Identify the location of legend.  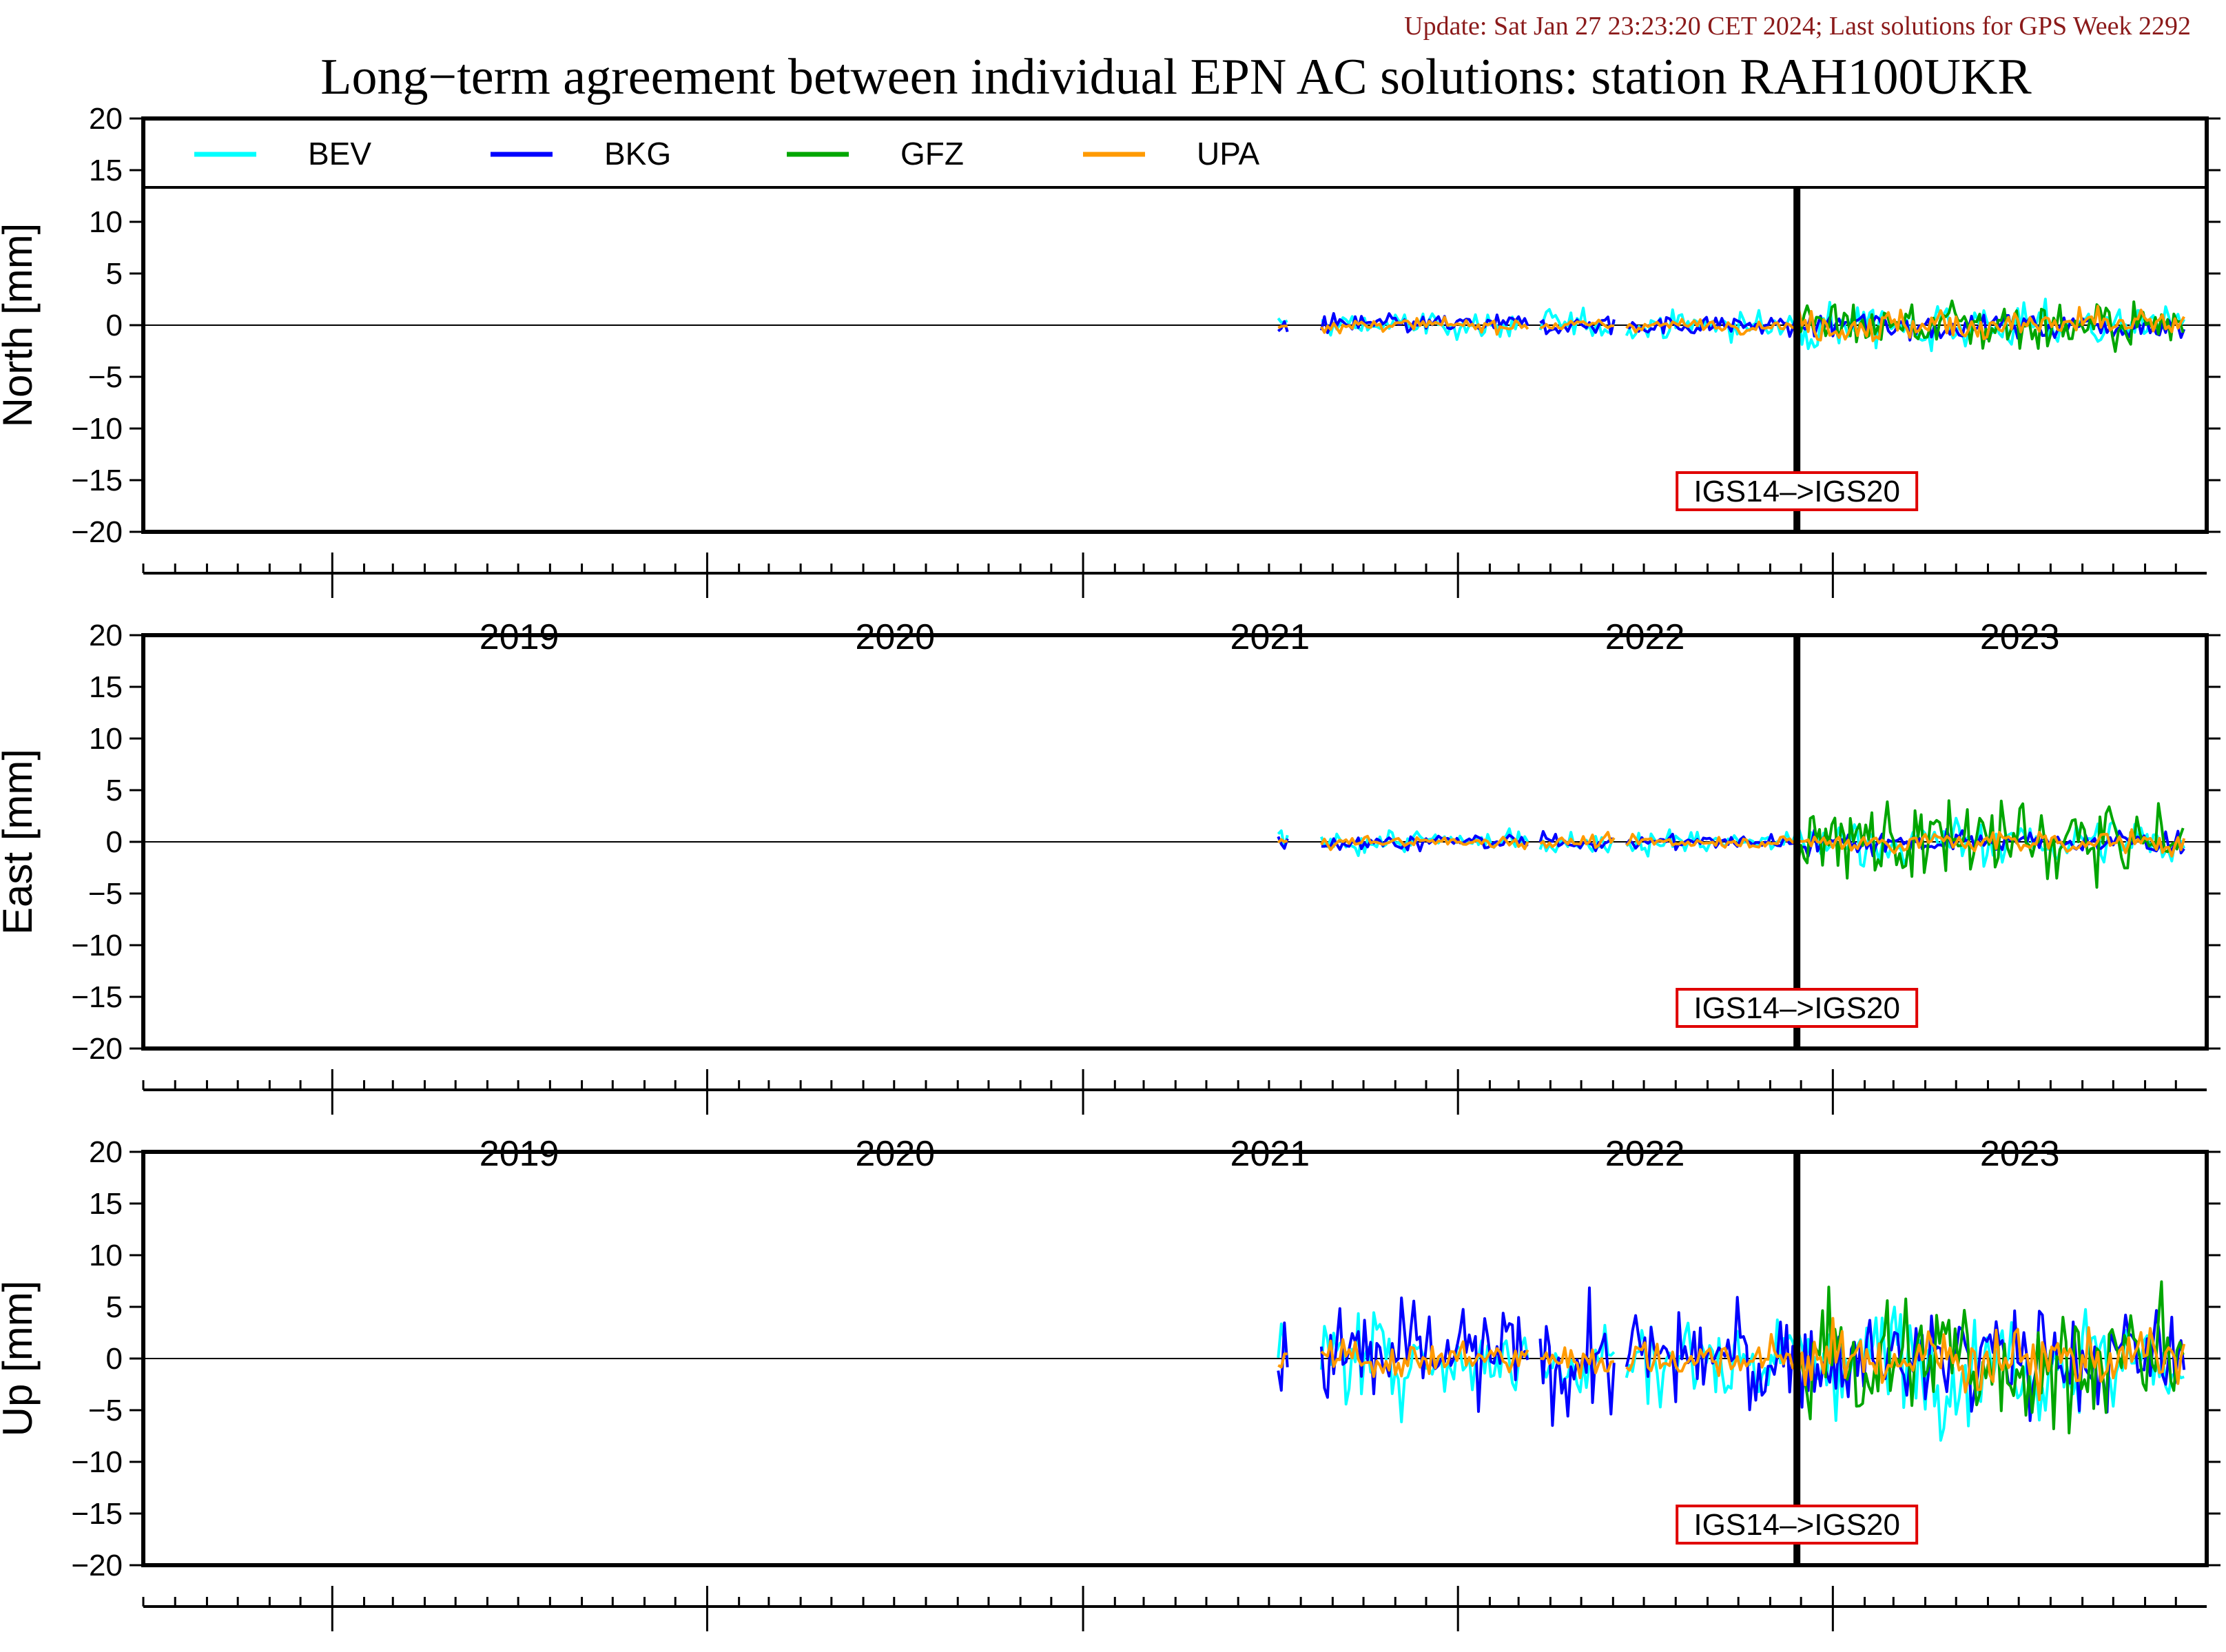
(1175, 153).